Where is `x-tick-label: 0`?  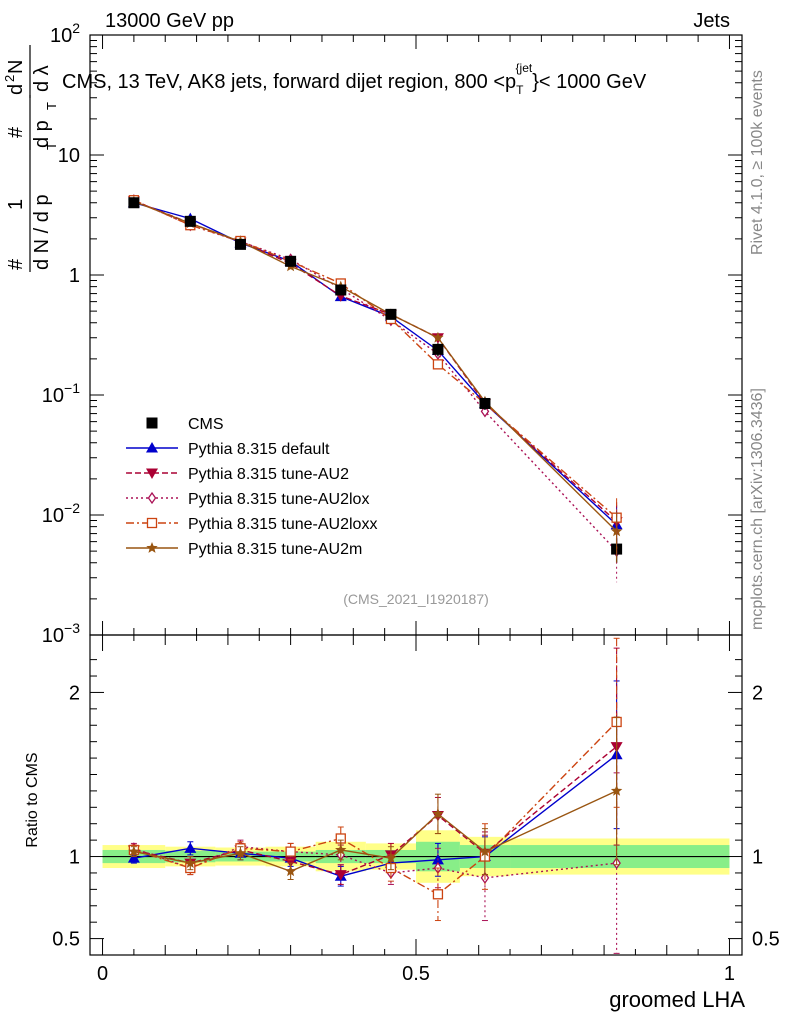 x-tick-label: 0 is located at coordinates (102, 974).